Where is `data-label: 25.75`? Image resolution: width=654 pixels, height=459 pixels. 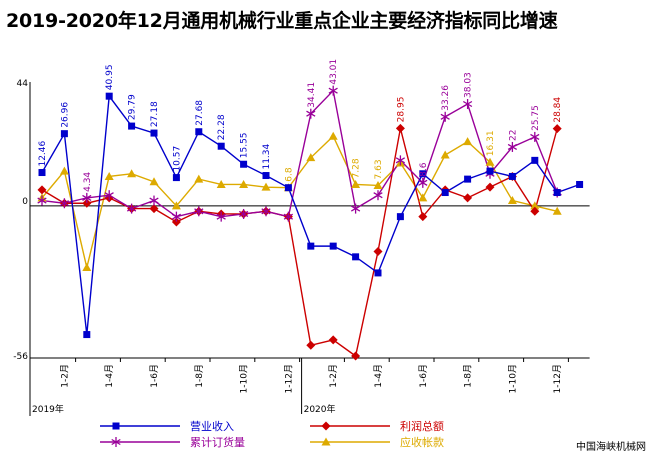
data-label: 25.75 is located at coordinates (536, 118).